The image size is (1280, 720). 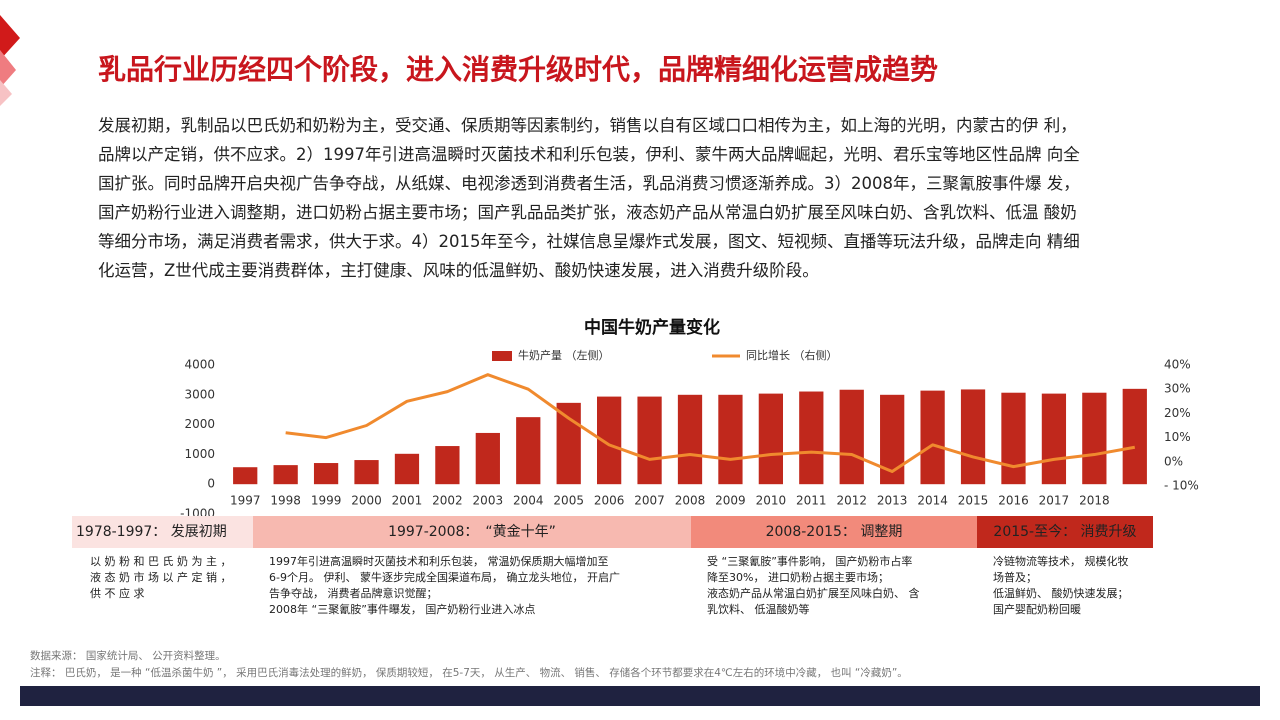 I want to click on x-tick-label: 1998, so click(x=285, y=501).